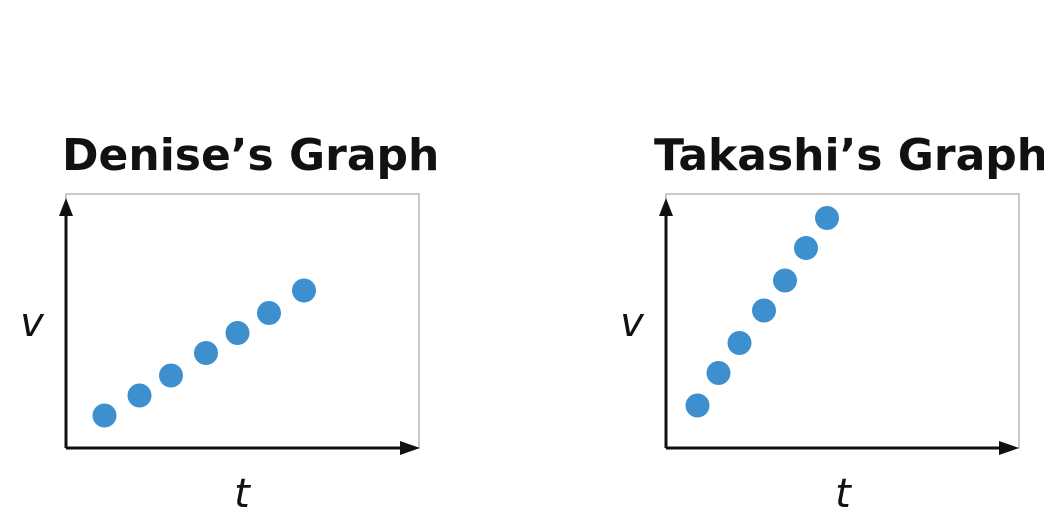  Describe the element at coordinates (250, 155) in the screenshot. I see `chart-title: Denise’s Graph` at that location.